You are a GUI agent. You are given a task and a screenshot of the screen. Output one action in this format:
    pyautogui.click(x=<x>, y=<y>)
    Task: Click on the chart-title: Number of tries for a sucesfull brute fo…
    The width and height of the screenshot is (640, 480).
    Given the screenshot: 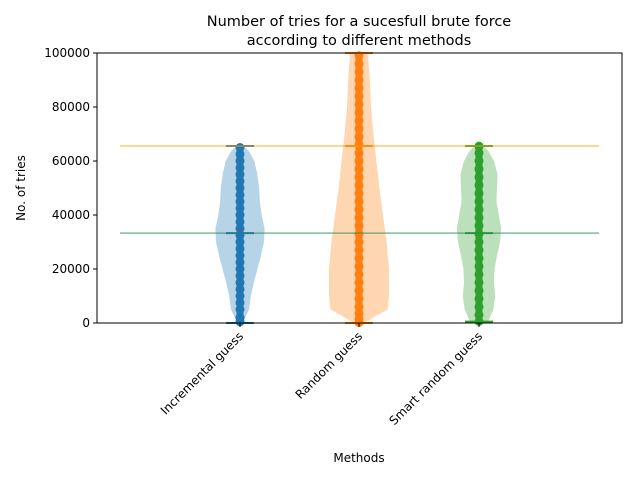 What is the action you would take?
    pyautogui.click(x=359, y=31)
    